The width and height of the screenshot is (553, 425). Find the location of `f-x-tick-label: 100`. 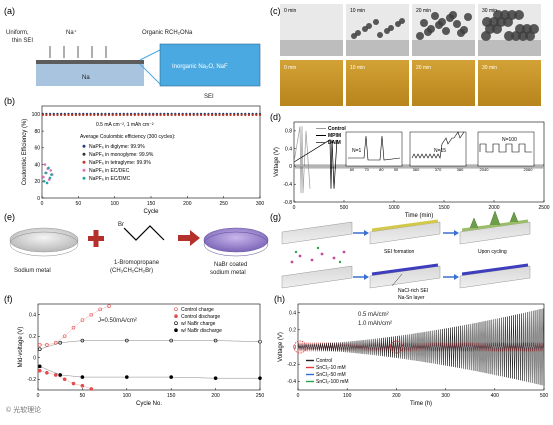

f-x-tick-label: 100 is located at coordinates (127, 396).